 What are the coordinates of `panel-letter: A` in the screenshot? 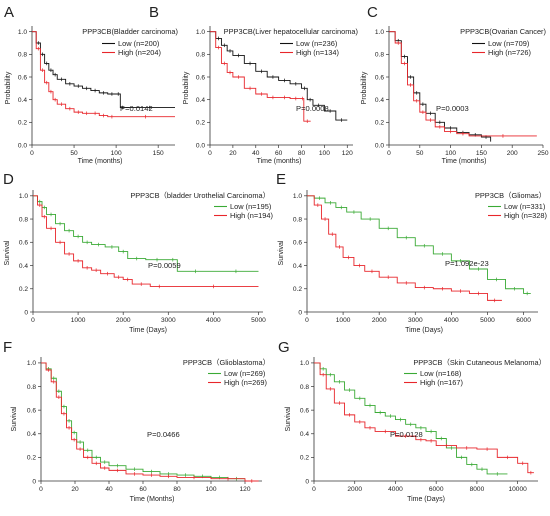 It's located at (9, 12).